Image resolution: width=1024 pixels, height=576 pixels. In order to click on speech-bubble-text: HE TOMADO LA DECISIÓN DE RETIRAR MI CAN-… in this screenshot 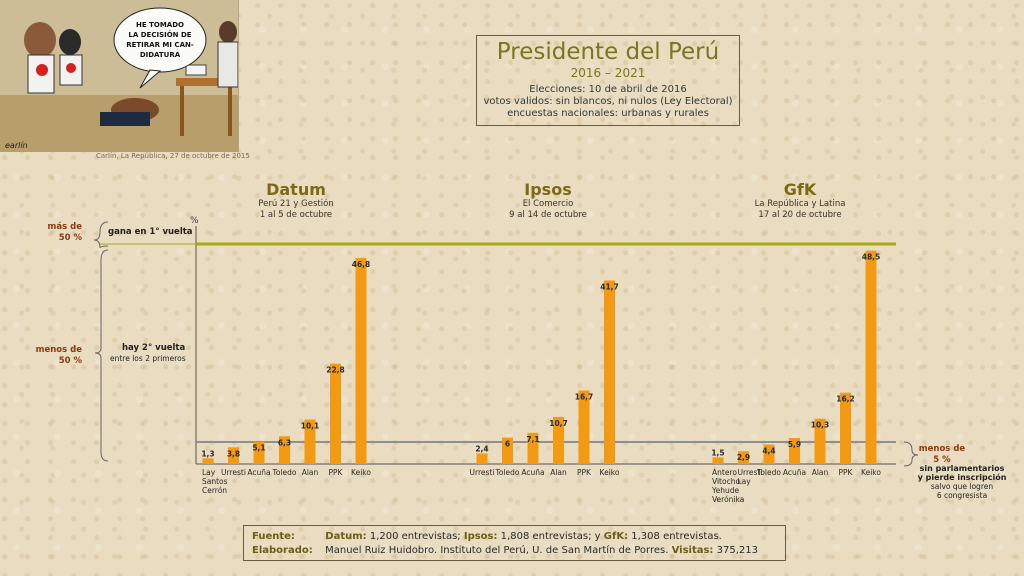, I will do `click(160, 40)`.